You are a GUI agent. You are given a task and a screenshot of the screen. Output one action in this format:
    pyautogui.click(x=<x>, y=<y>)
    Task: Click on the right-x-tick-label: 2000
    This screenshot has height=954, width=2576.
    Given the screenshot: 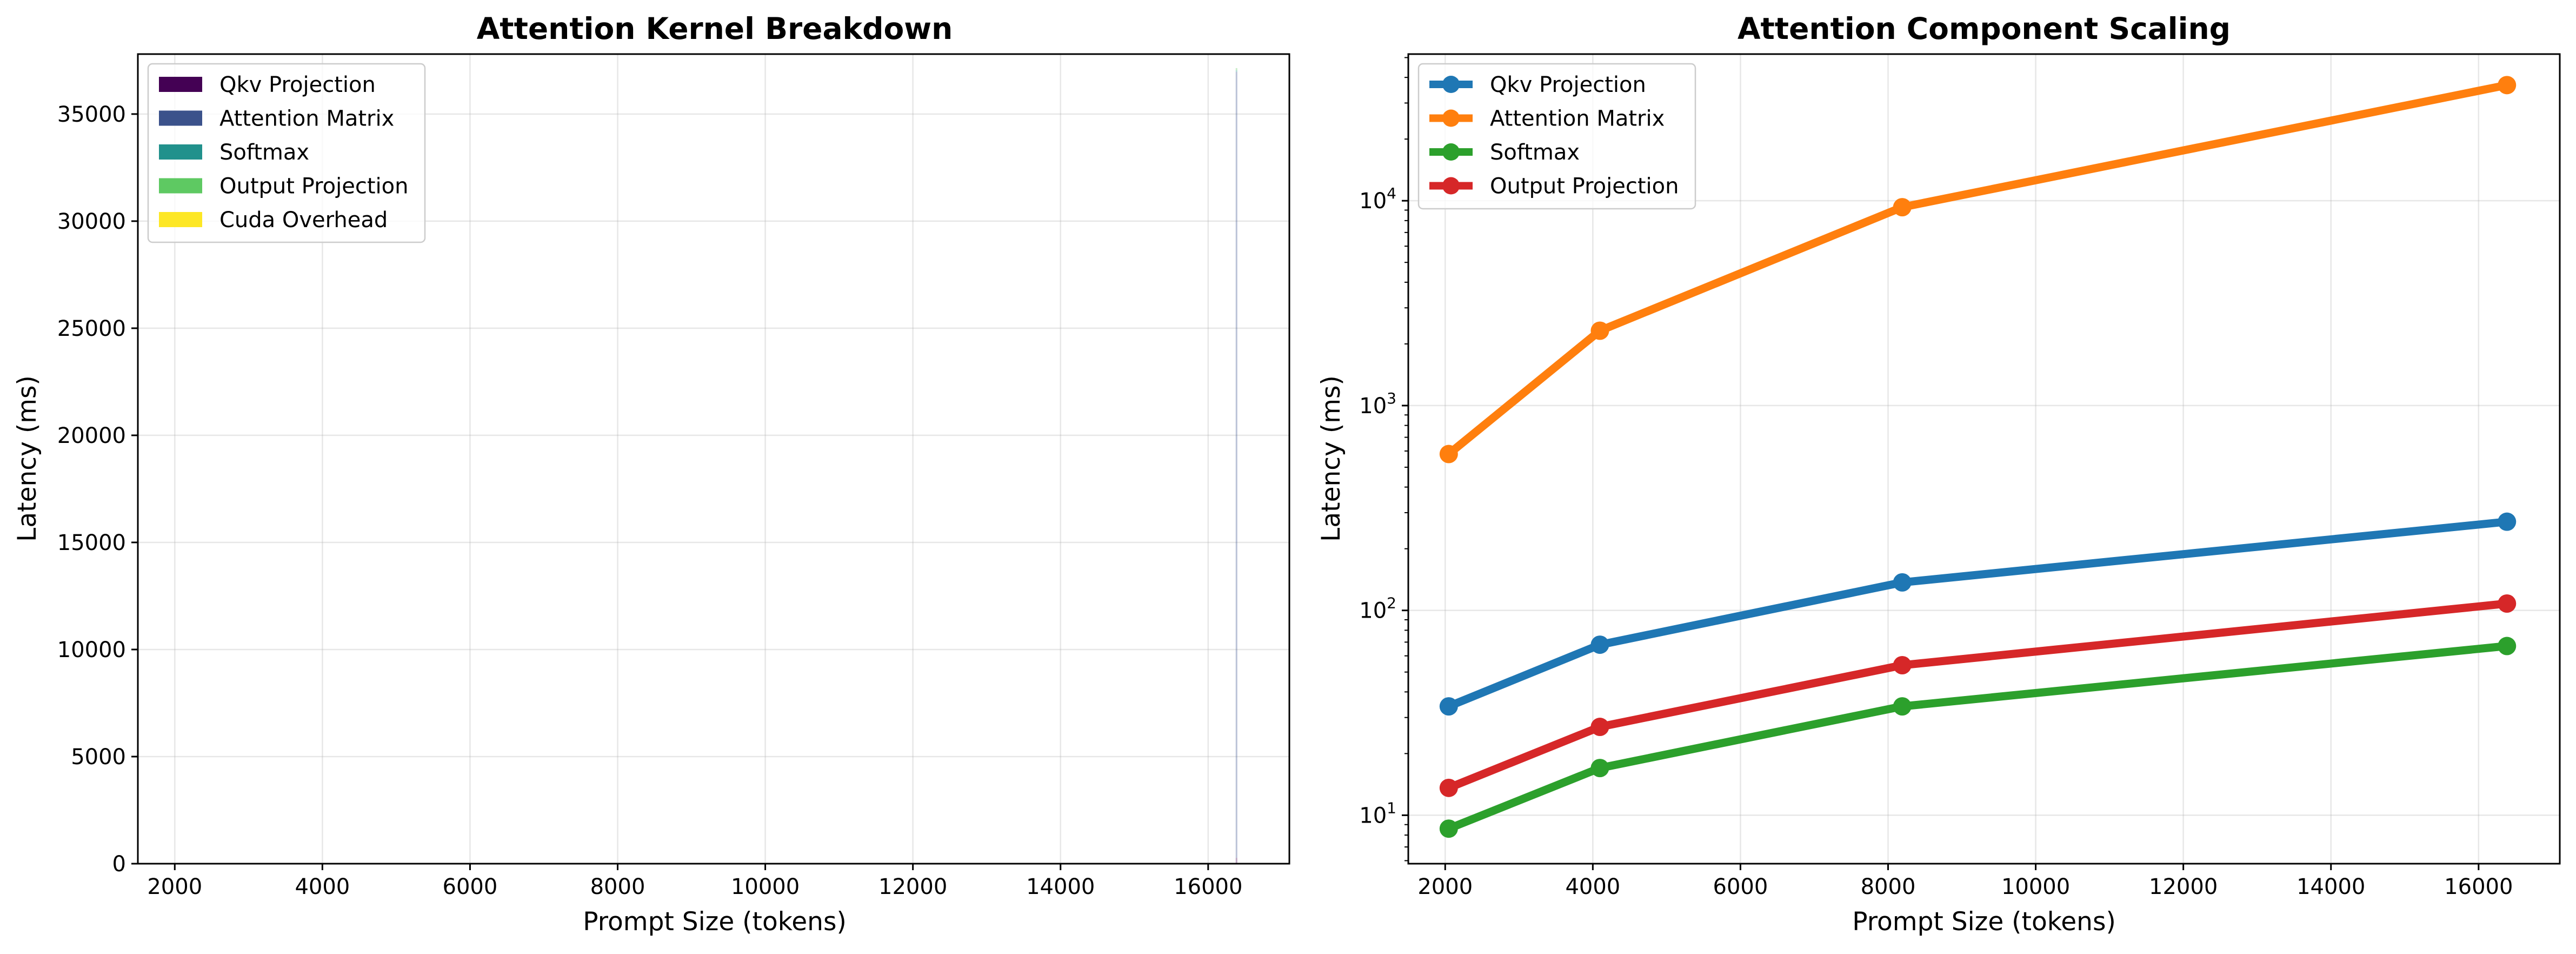 What is the action you would take?
    pyautogui.click(x=1445, y=887)
    